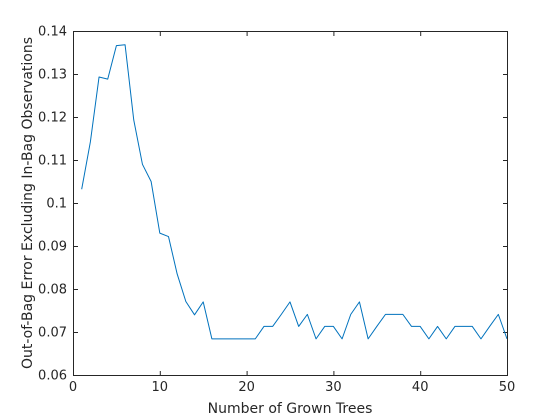  What do you see at coordinates (160, 387) in the screenshot?
I see `x-tick-label: 10` at bounding box center [160, 387].